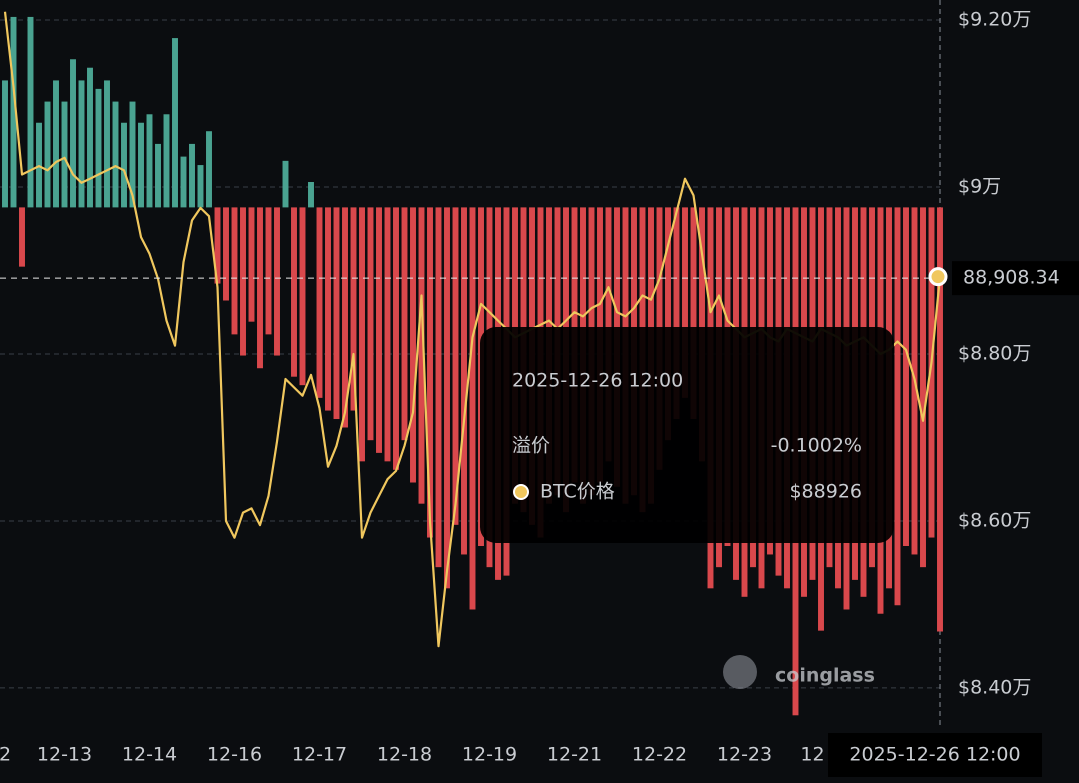 The height and width of the screenshot is (783, 1079). Describe the element at coordinates (577, 492) in the screenshot. I see `tooltip-price-name: BTC价格` at that location.